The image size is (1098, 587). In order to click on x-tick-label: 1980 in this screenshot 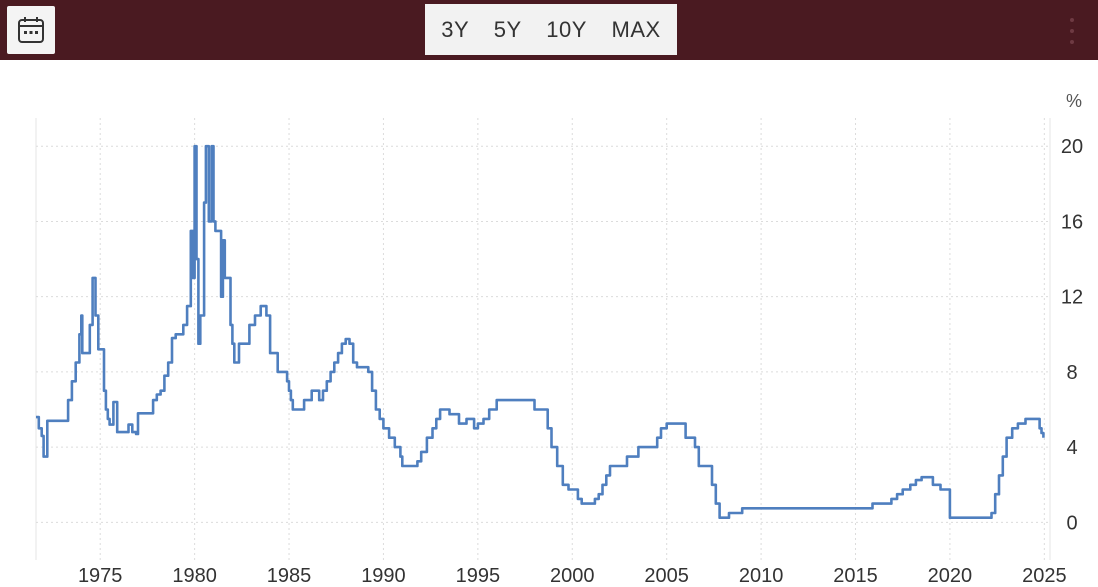, I will do `click(194, 576)`.